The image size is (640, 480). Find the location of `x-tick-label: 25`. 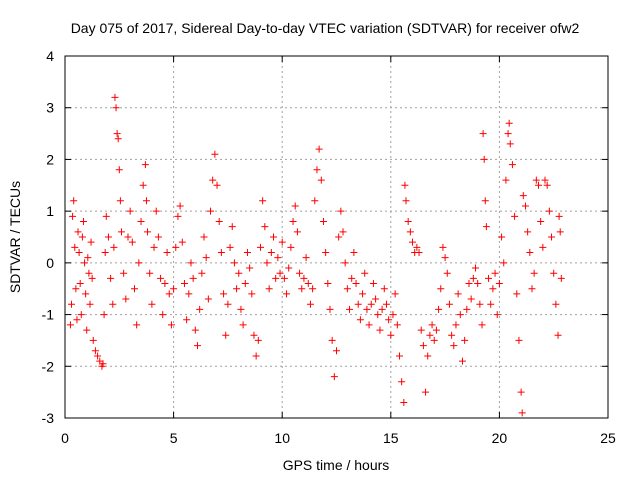

x-tick-label: 25 is located at coordinates (608, 438).